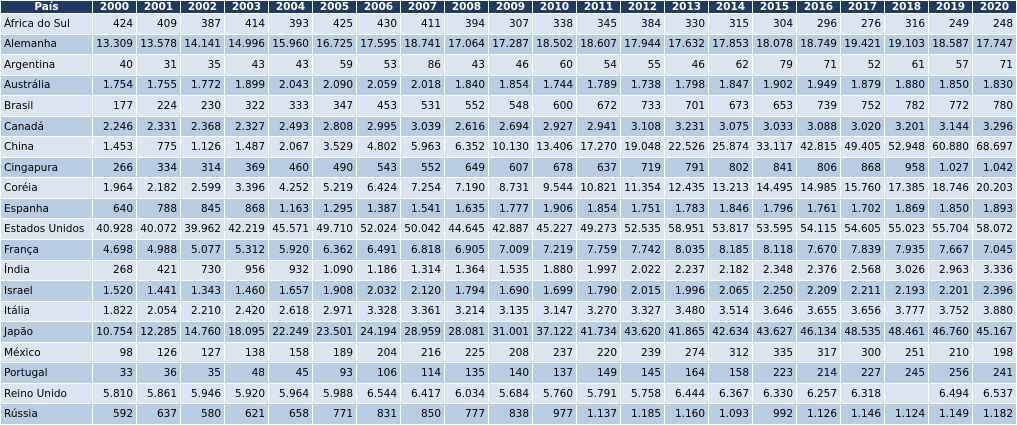 This screenshot has height=425, width=1017. Describe the element at coordinates (555, 352) in the screenshot. I see `value-cell: 237` at that location.